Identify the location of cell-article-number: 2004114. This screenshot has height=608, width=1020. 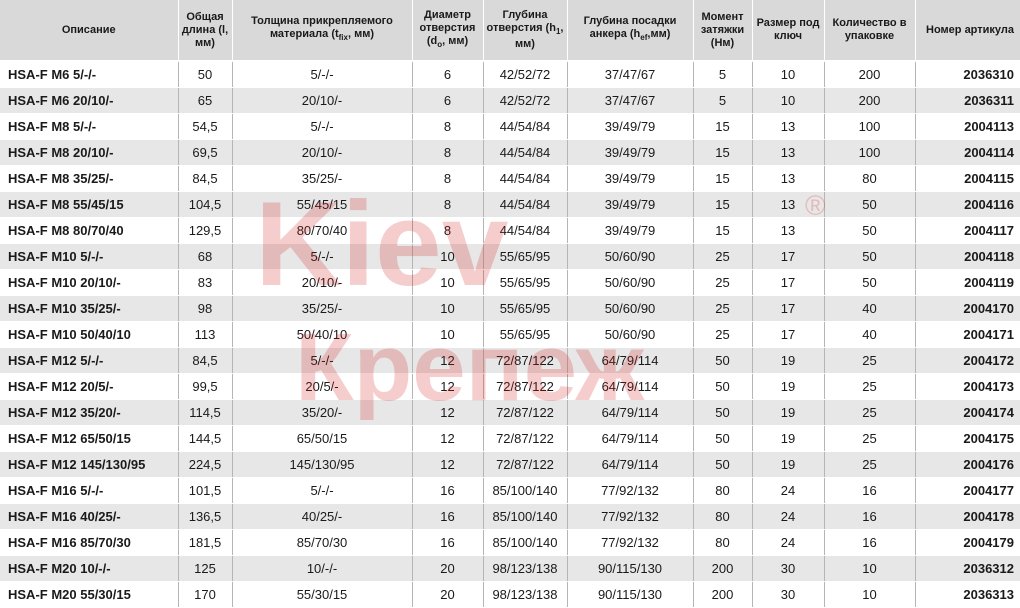
(967, 152).